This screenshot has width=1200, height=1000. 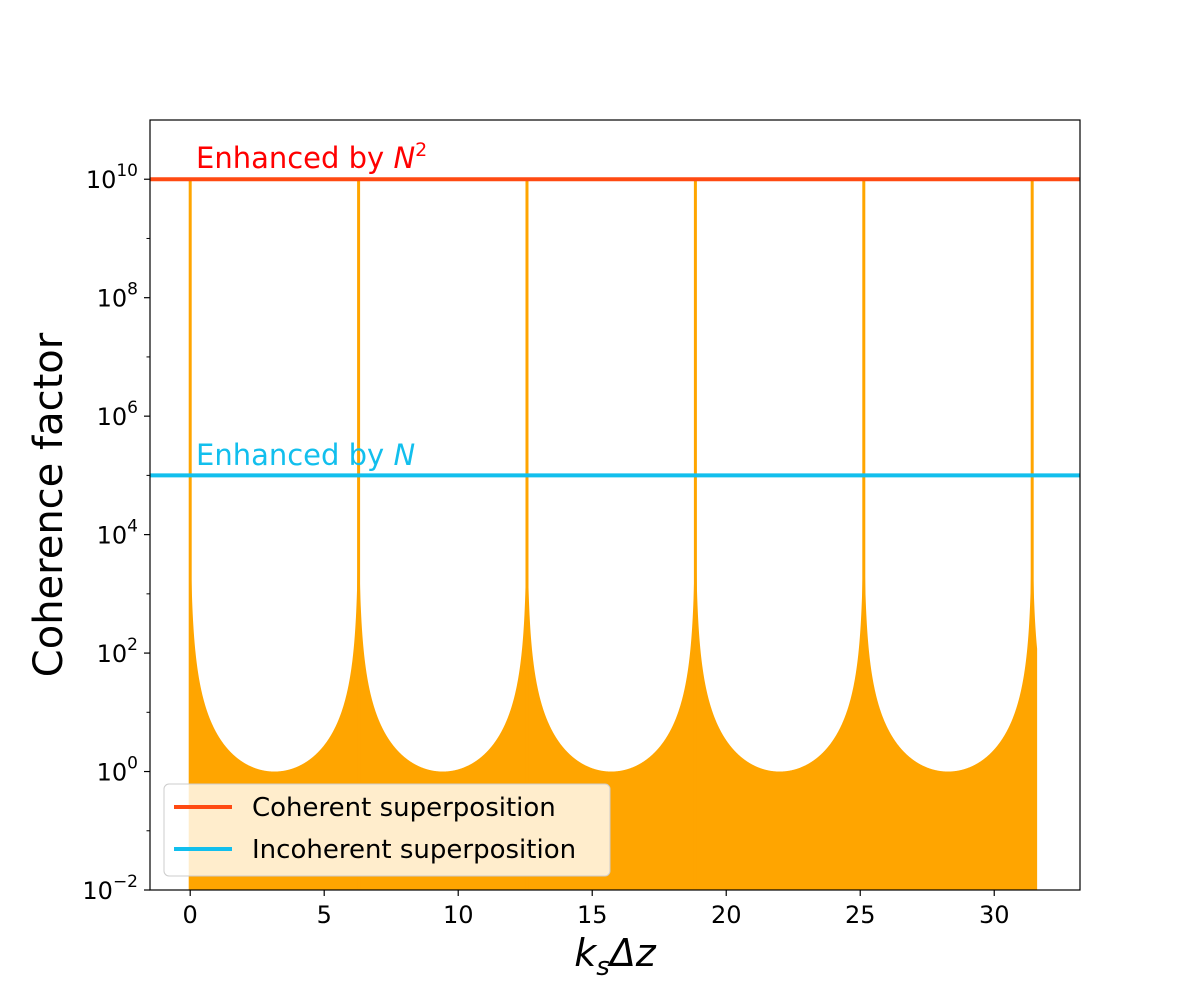 What do you see at coordinates (49, 504) in the screenshot?
I see `y-axis-title: Coherence factor` at bounding box center [49, 504].